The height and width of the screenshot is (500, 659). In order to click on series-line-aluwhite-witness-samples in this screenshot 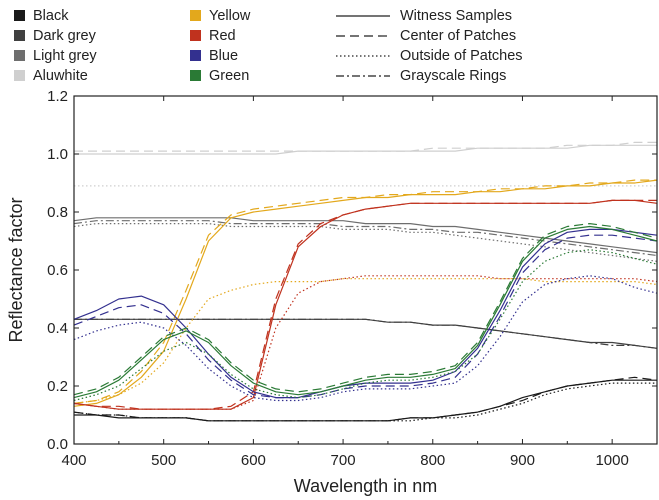, I will do `click(365, 149)`.